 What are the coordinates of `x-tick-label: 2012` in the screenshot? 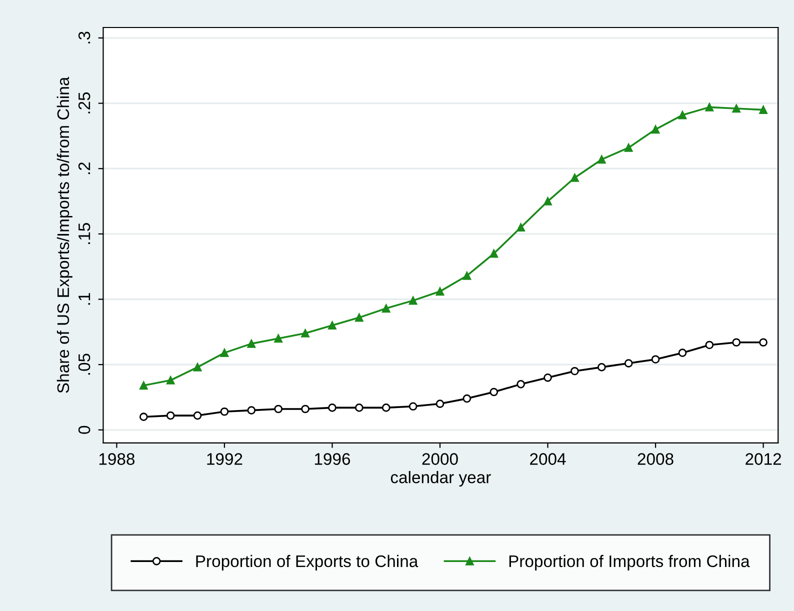 It's located at (764, 459).